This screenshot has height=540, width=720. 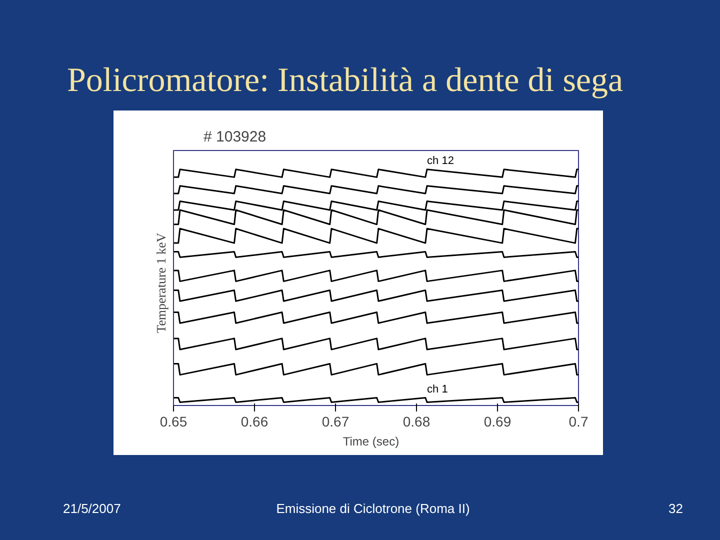 I want to click on text: 32, so click(x=676, y=509).